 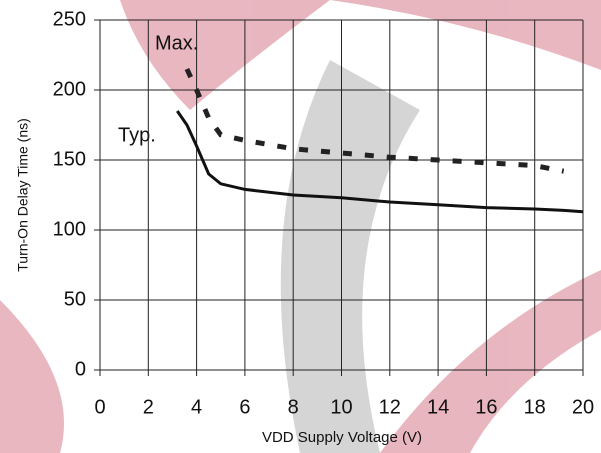 What do you see at coordinates (535, 407) in the screenshot?
I see `x-tick-label: 18` at bounding box center [535, 407].